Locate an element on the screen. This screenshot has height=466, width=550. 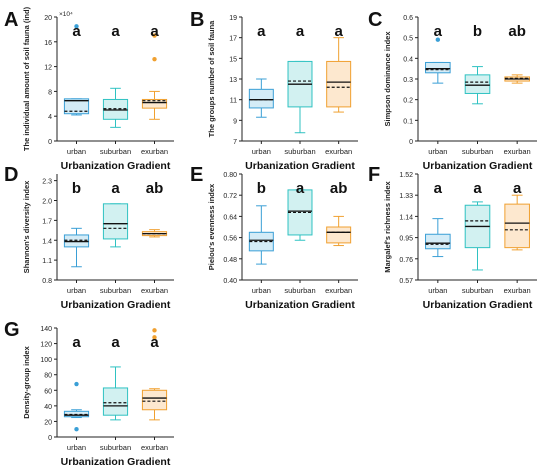
y-axis-label: Density-group index is located at coordinates (26, 381).